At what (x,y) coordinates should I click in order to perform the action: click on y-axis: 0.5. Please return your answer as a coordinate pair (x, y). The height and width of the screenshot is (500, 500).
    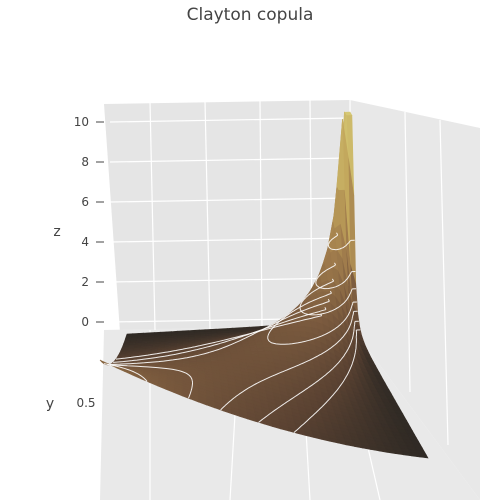
    Looking at the image, I should click on (85, 403).